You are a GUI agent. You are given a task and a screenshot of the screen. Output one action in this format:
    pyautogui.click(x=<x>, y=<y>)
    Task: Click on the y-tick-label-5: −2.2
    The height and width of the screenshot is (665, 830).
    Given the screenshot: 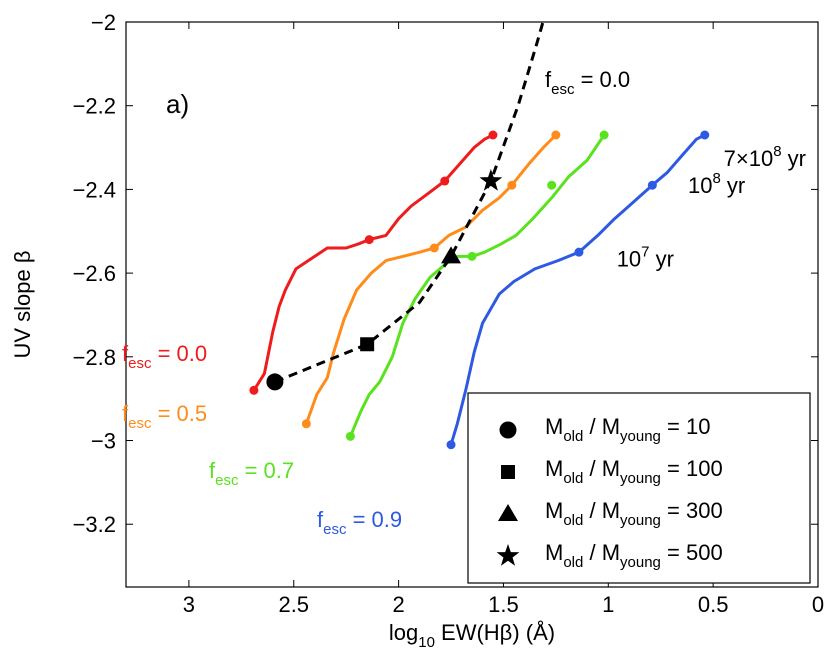 What is the action you would take?
    pyautogui.click(x=94, y=106)
    